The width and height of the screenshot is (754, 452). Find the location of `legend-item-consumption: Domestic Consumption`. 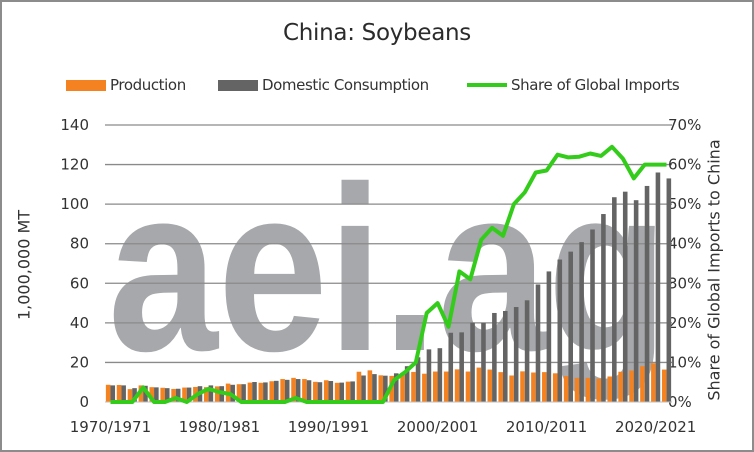

legend-item-consumption: Domestic Consumption is located at coordinates (323, 85).